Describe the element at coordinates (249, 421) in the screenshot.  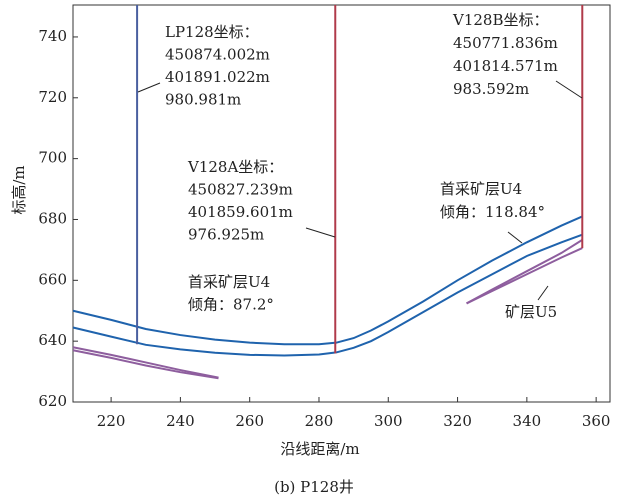
I see `x-tick-label: 260` at that location.